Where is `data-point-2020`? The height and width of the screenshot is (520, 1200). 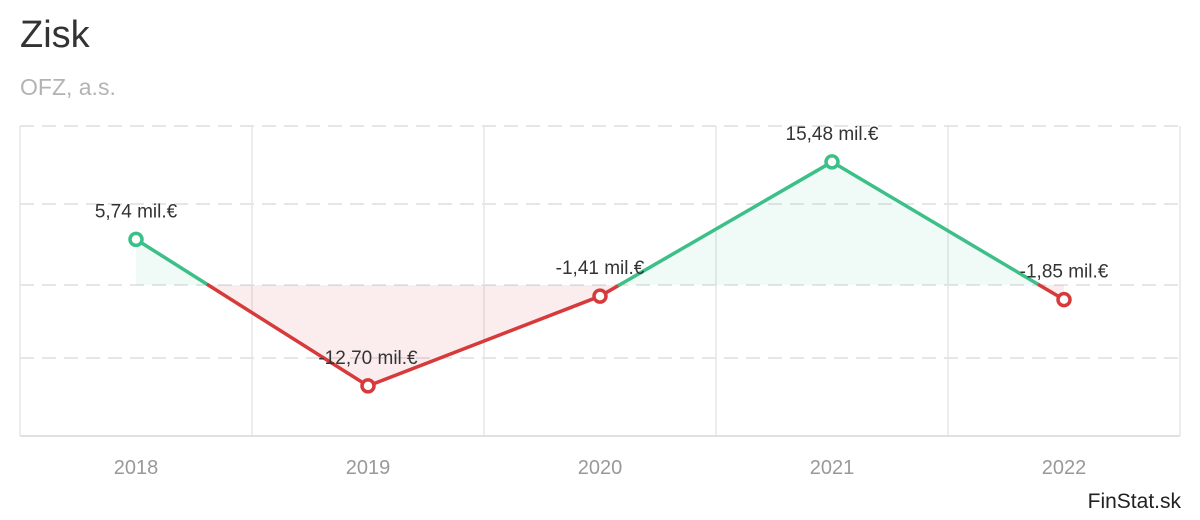 data-point-2020 is located at coordinates (600, 296).